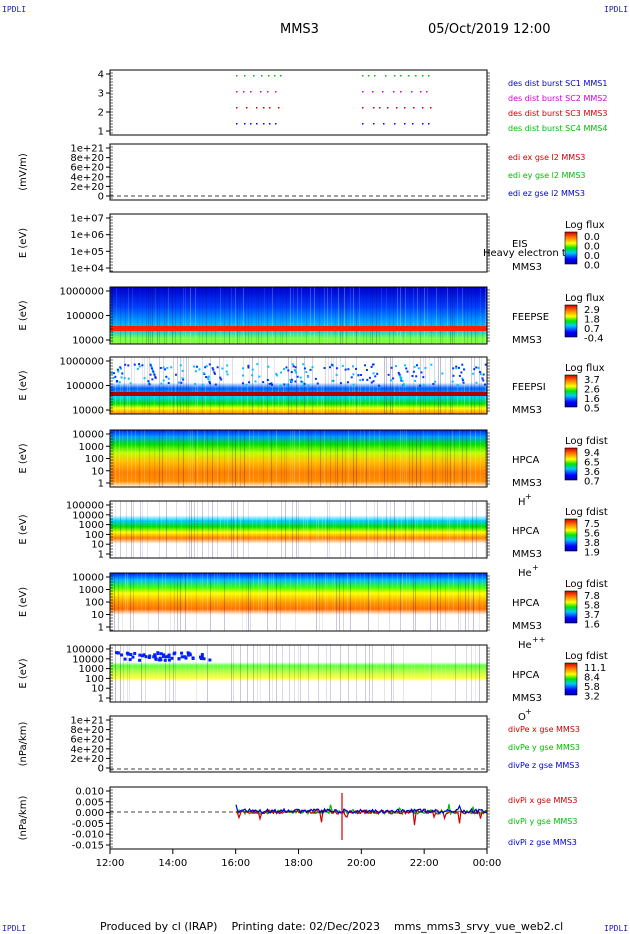  What do you see at coordinates (97, 545) in the screenshot?
I see `y-tick-label: 10` at bounding box center [97, 545].